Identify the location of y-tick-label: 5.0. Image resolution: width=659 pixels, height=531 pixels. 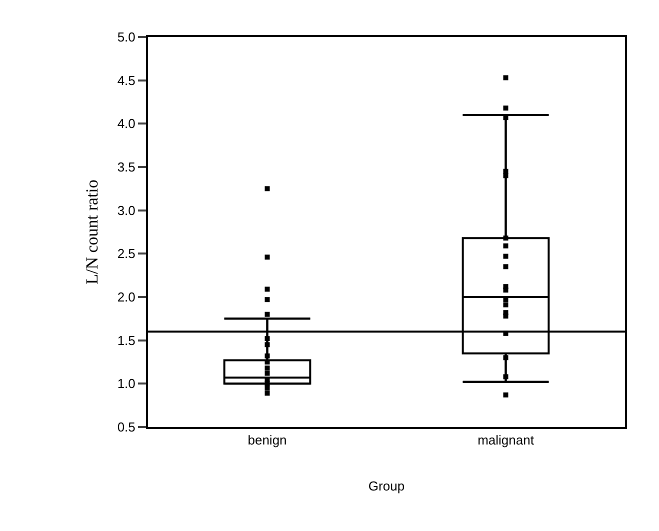
(126, 37).